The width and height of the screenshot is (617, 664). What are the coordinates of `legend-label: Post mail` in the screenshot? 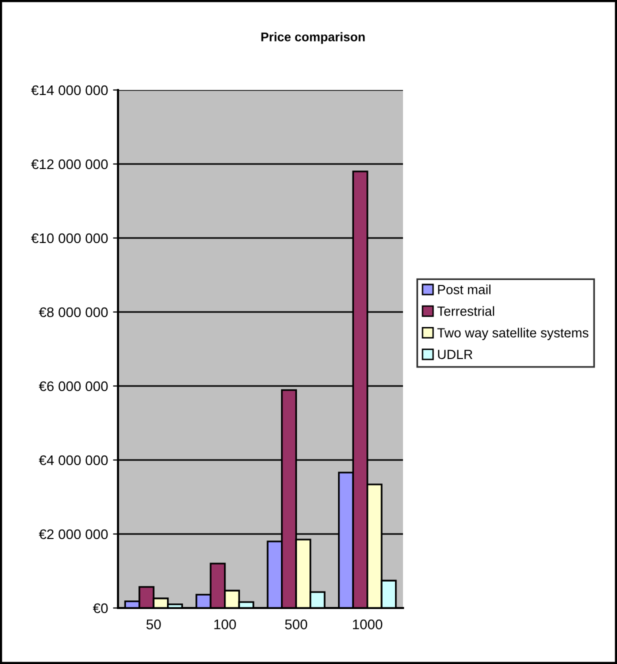 It's located at (464, 289).